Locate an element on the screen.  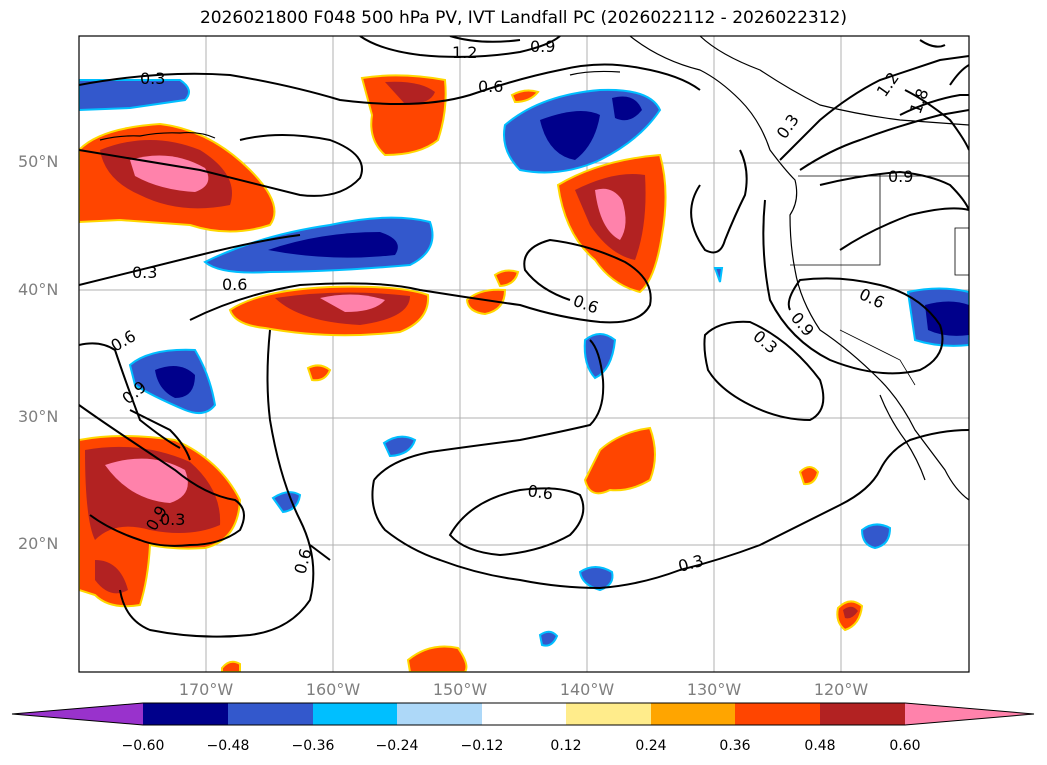
lat-label: 50°N is located at coordinates (38, 161).